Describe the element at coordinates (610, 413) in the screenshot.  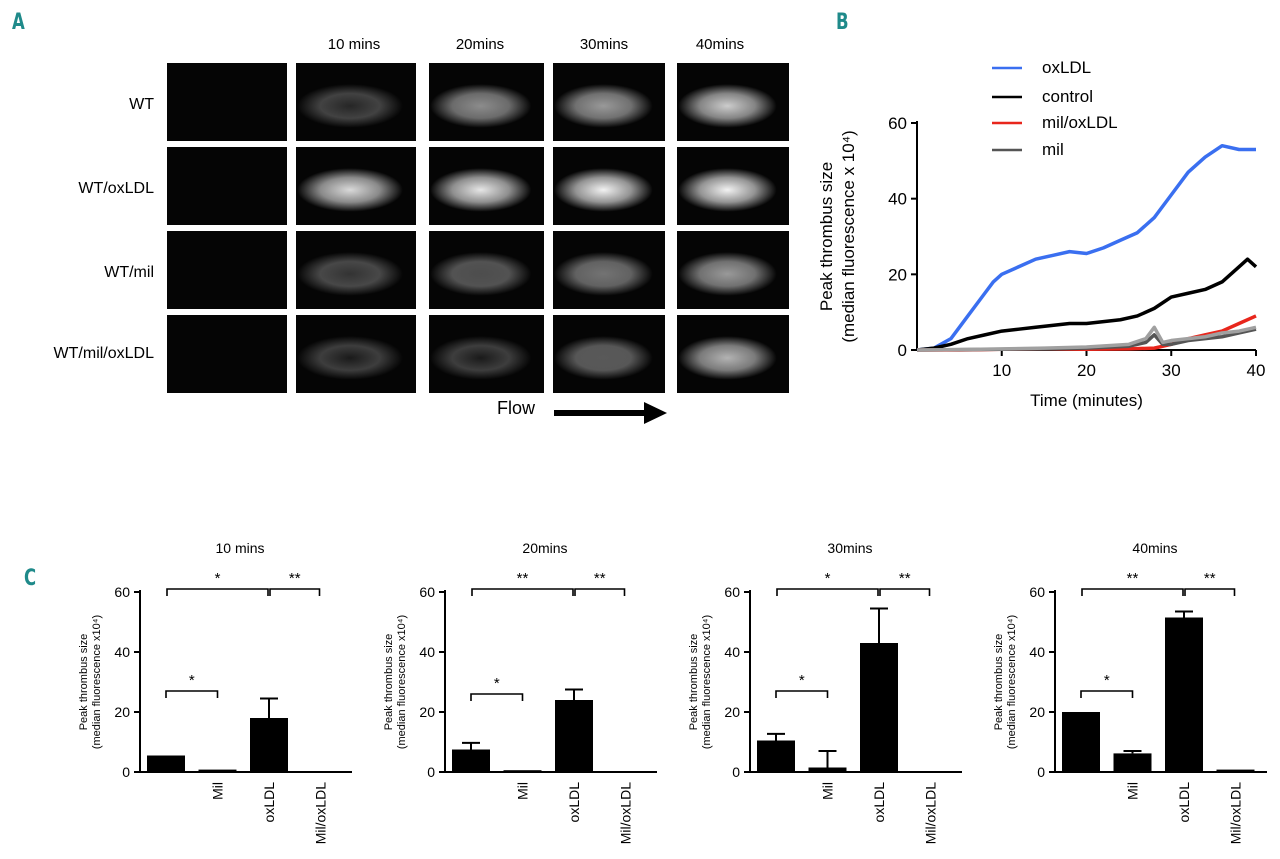
I see `flow-arrow-icon` at that location.